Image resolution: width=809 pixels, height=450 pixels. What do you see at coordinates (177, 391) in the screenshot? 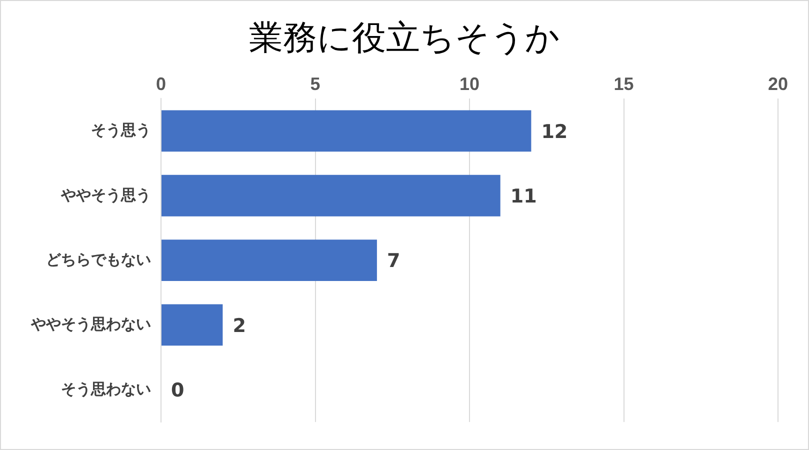
I see `data-label: 0` at bounding box center [177, 391].